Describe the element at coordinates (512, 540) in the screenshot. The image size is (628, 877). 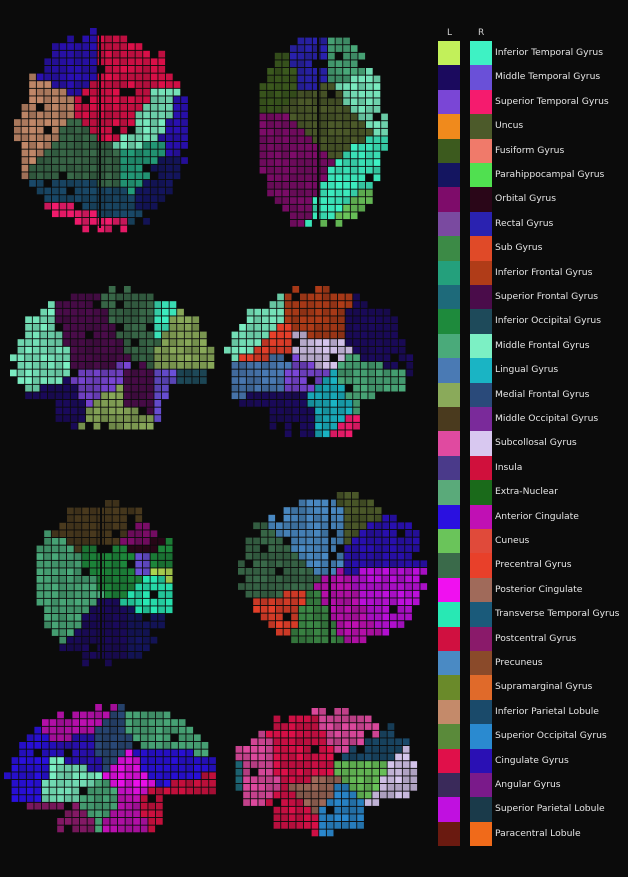
I see `region-label: Cuneus` at that location.